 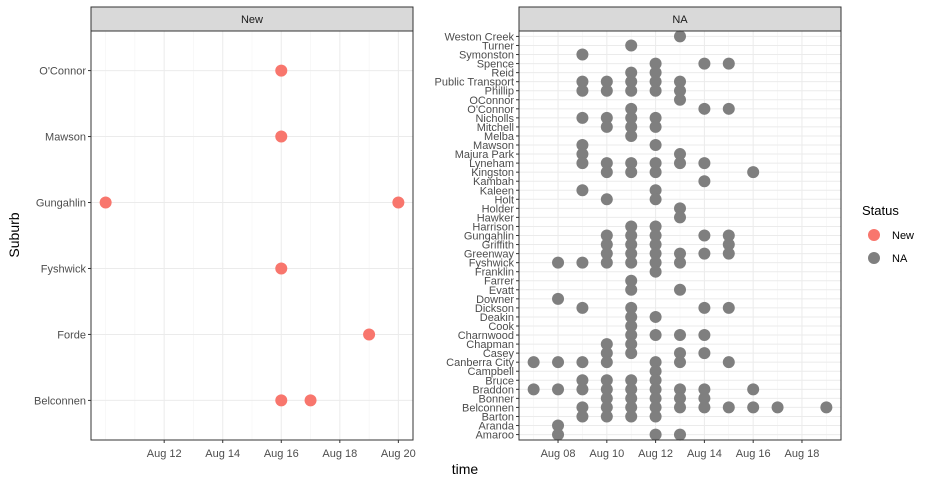 What do you see at coordinates (493, 227) in the screenshot?
I see `y-tick-label-harrison: Harrison` at bounding box center [493, 227].